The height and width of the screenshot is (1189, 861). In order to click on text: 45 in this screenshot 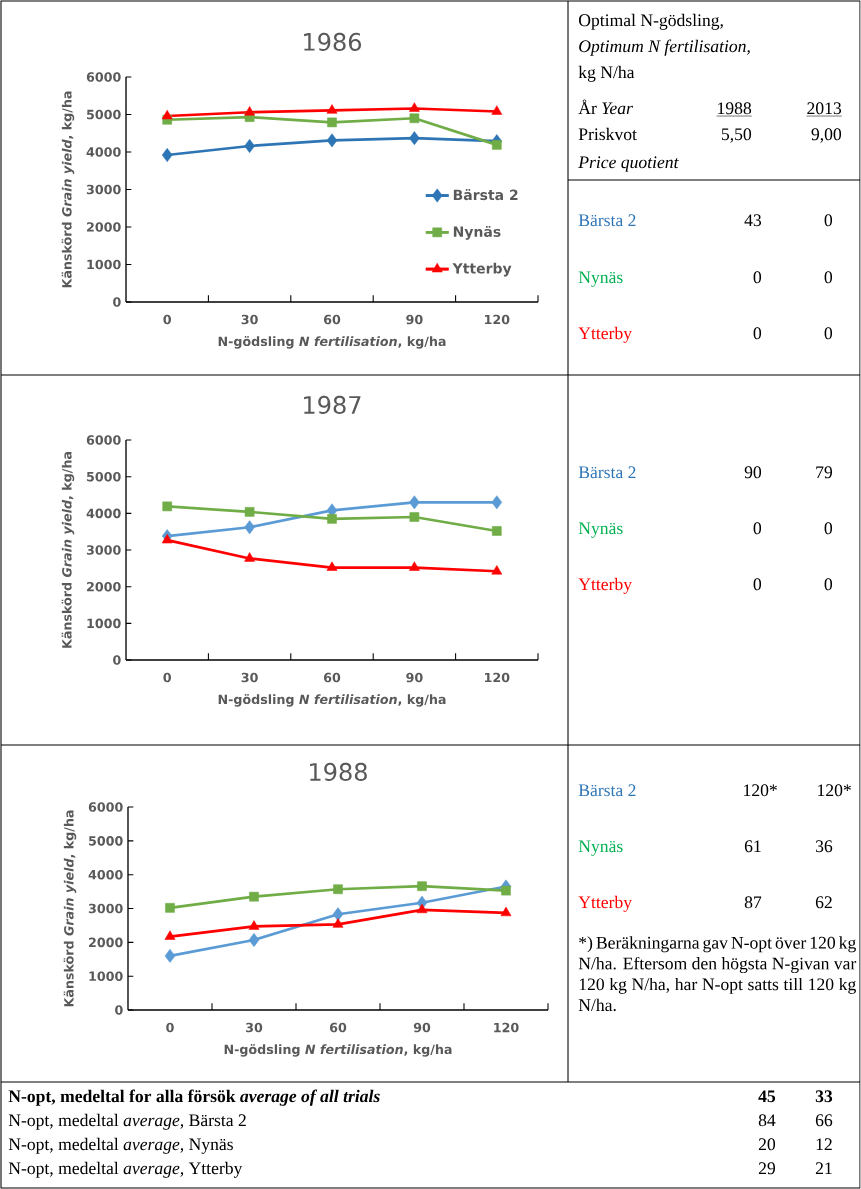, I will do `click(767, 1096)`.